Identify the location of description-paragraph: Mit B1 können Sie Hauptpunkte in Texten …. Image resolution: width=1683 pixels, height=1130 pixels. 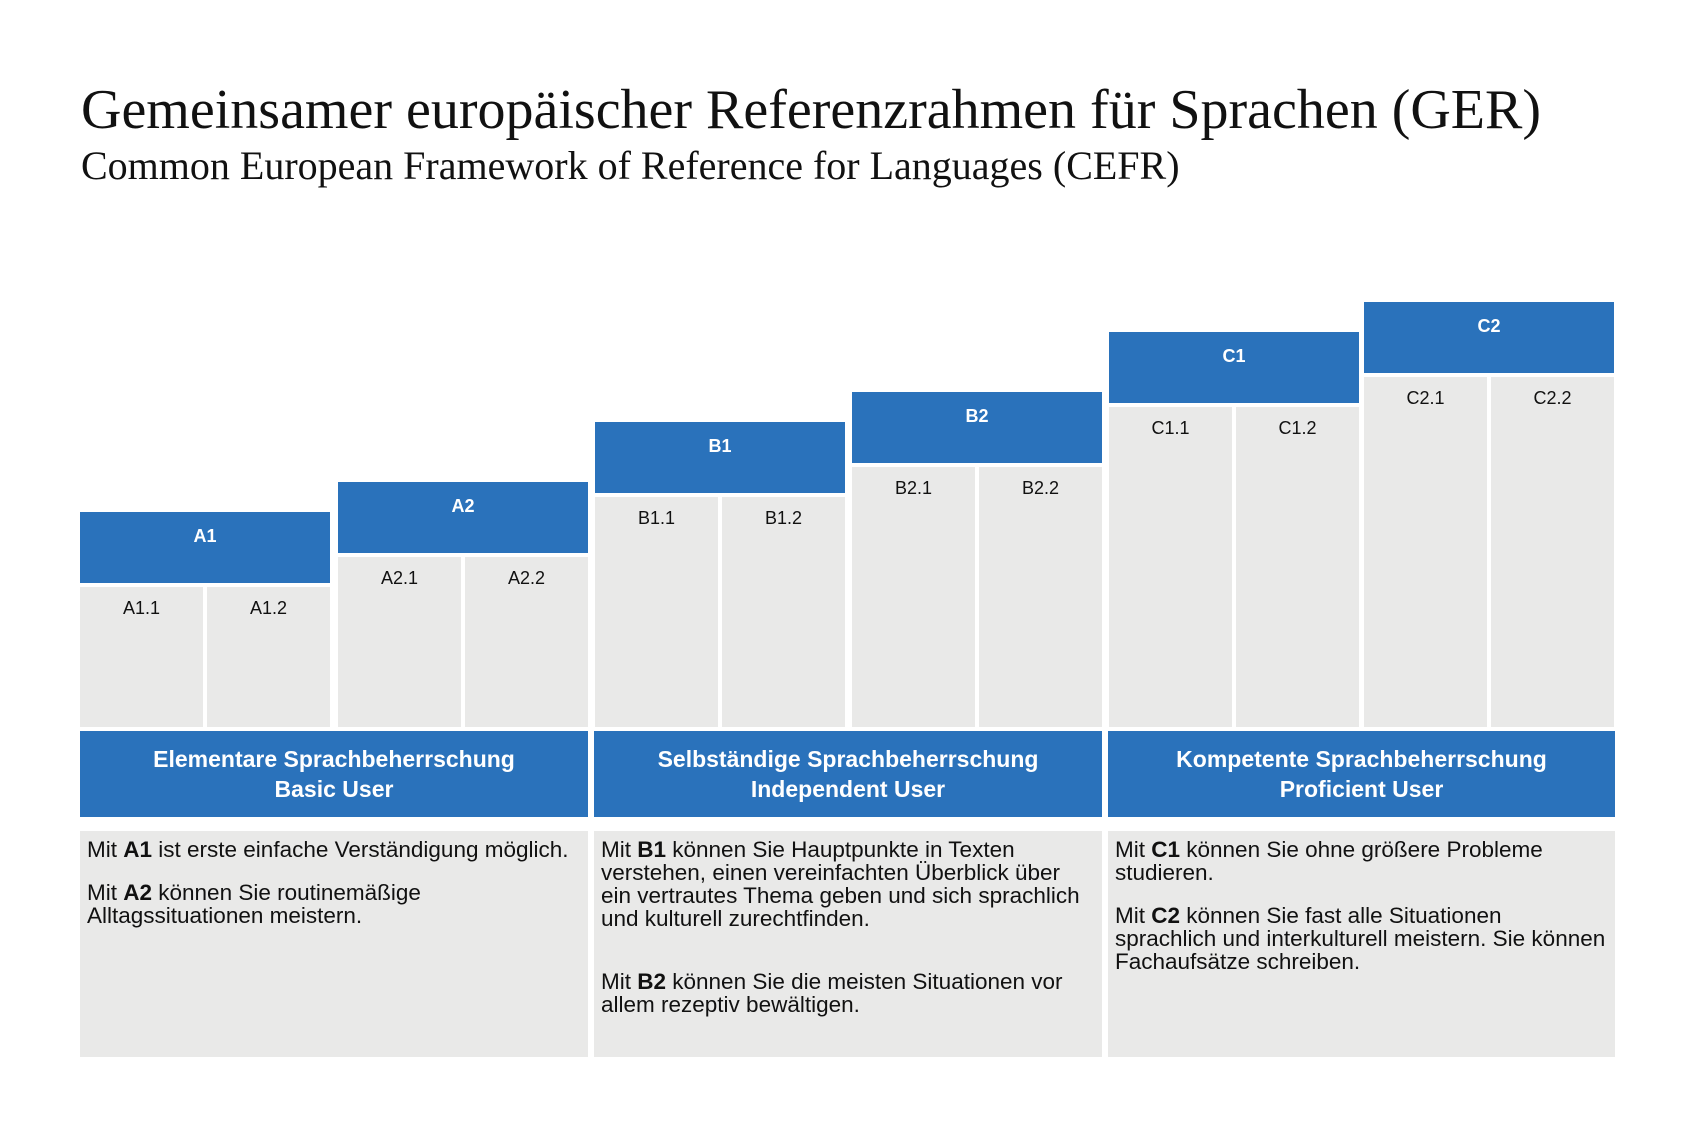
(840, 884).